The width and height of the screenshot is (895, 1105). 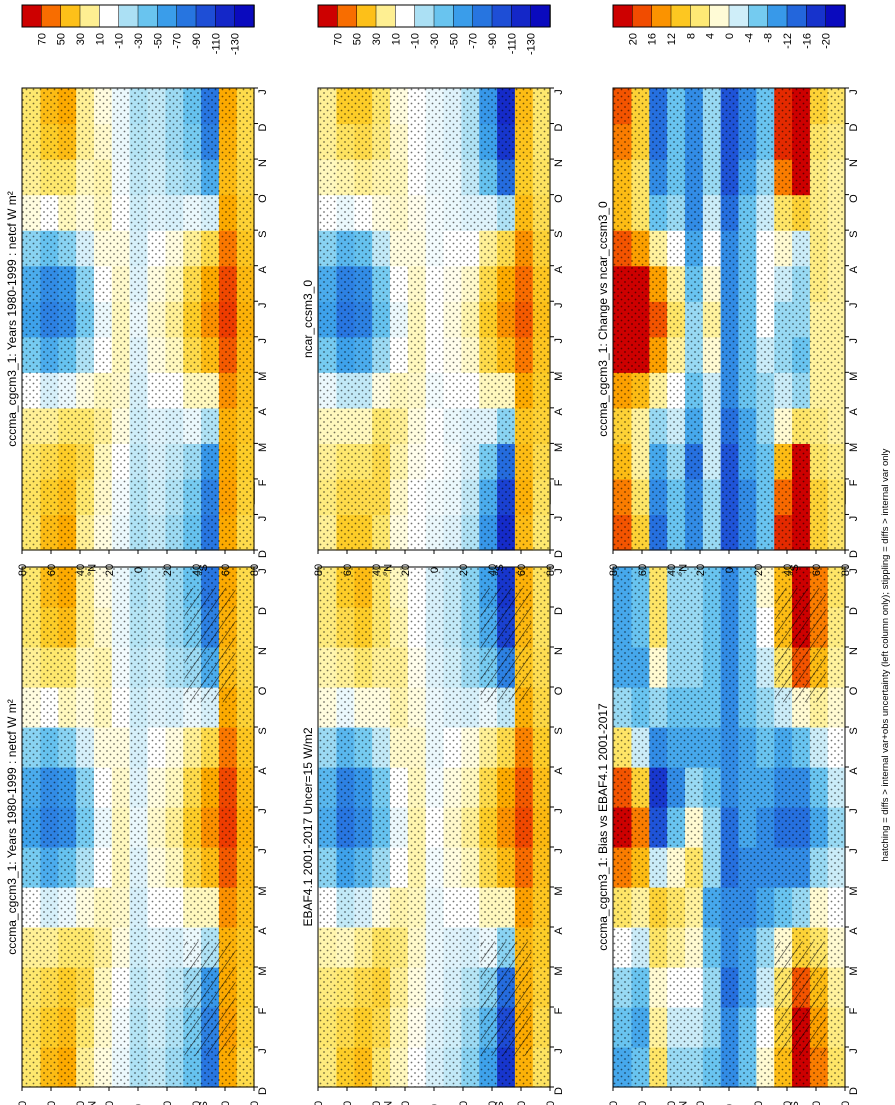 I want to click on hatch-region, so click(x=801, y=998).